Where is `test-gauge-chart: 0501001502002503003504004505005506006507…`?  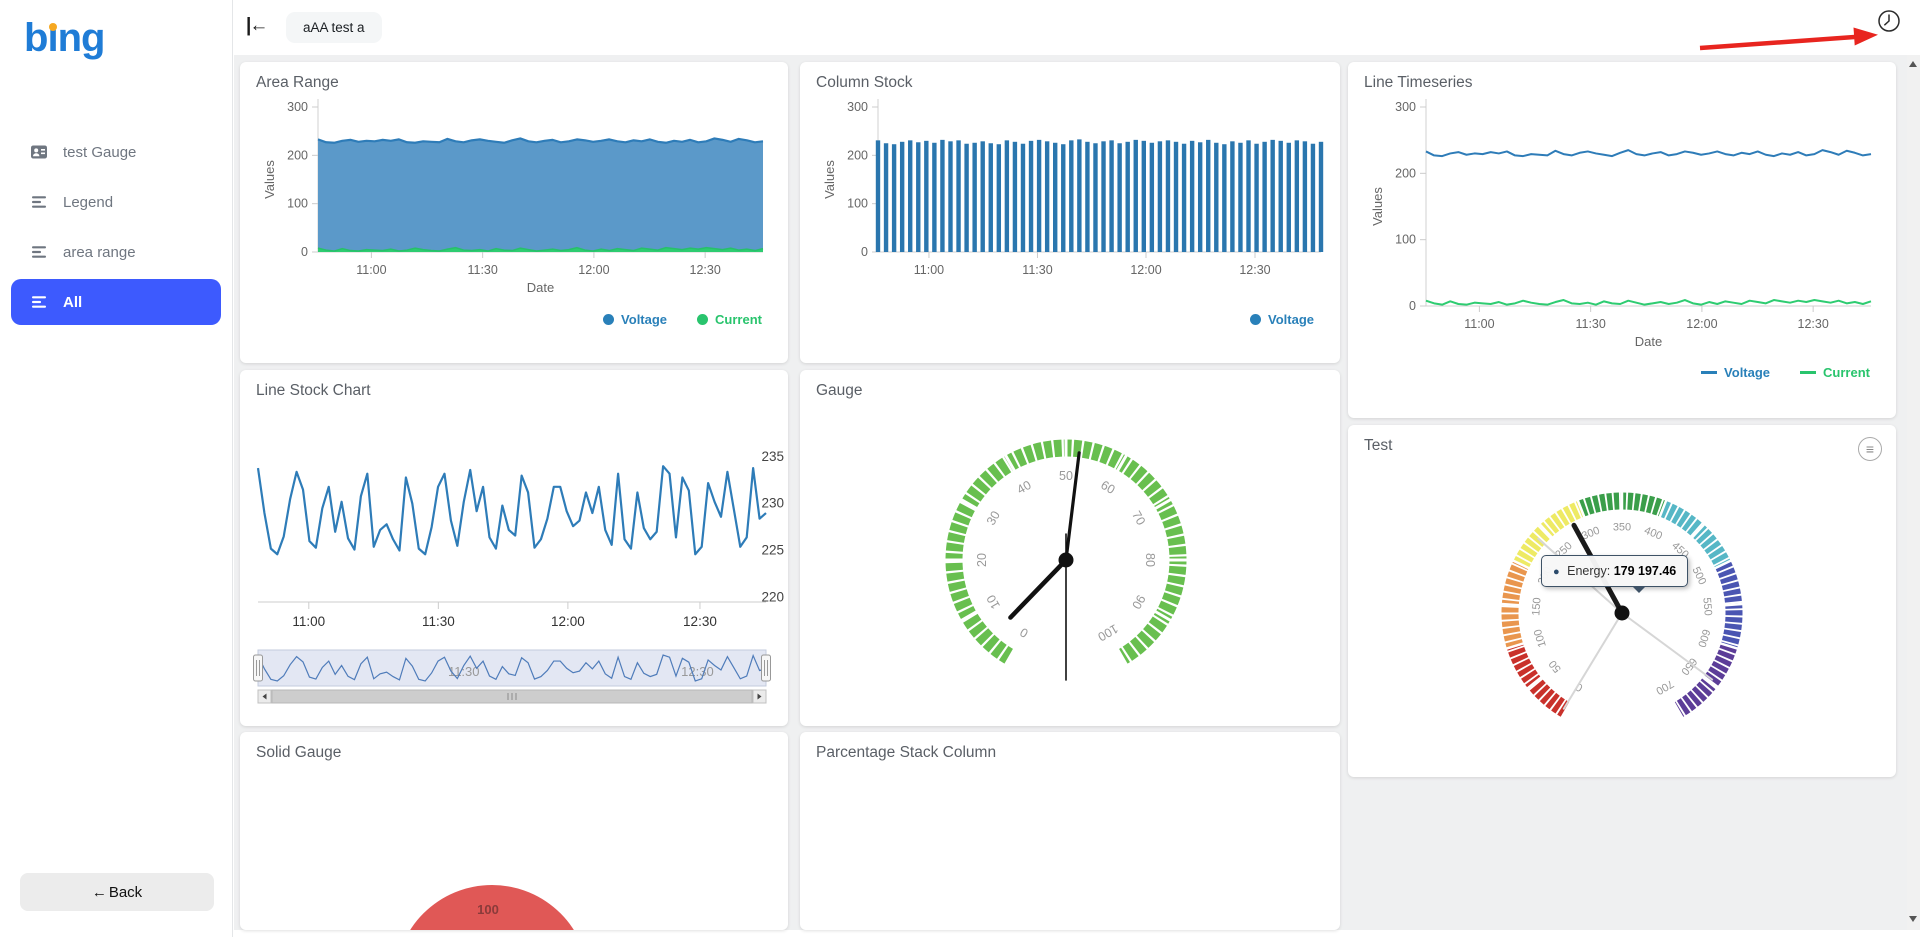 test-gauge-chart: 0501001502002503003504004505005506006507… is located at coordinates (1622, 601).